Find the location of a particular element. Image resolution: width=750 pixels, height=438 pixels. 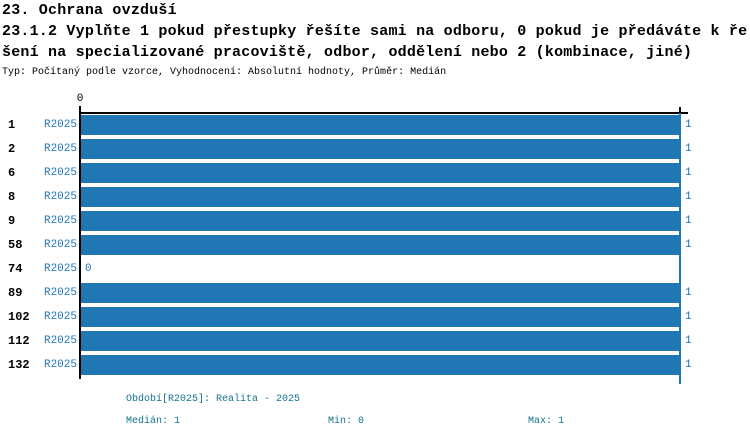

value-label: 0 is located at coordinates (88, 269).